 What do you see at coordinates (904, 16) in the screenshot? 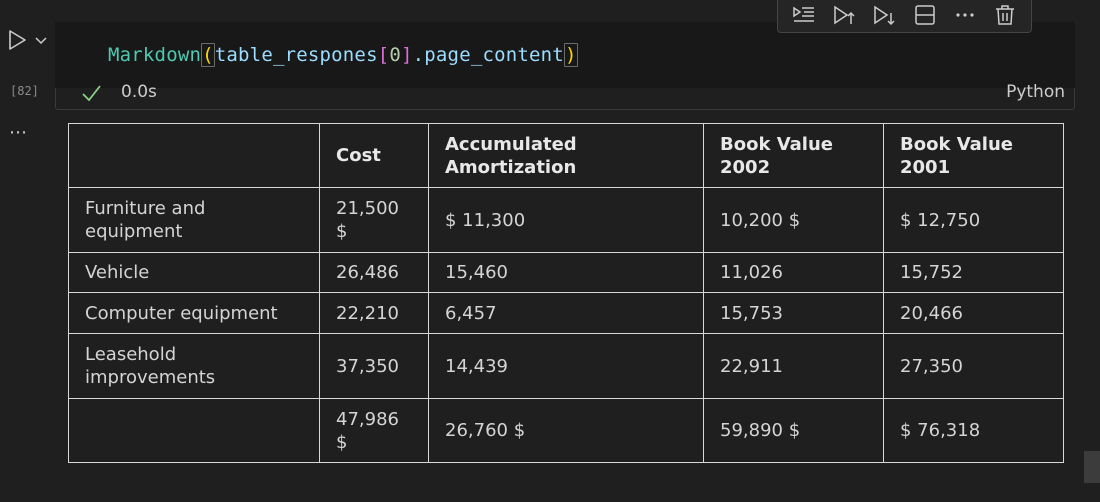
I see `cell-toolbar` at bounding box center [904, 16].